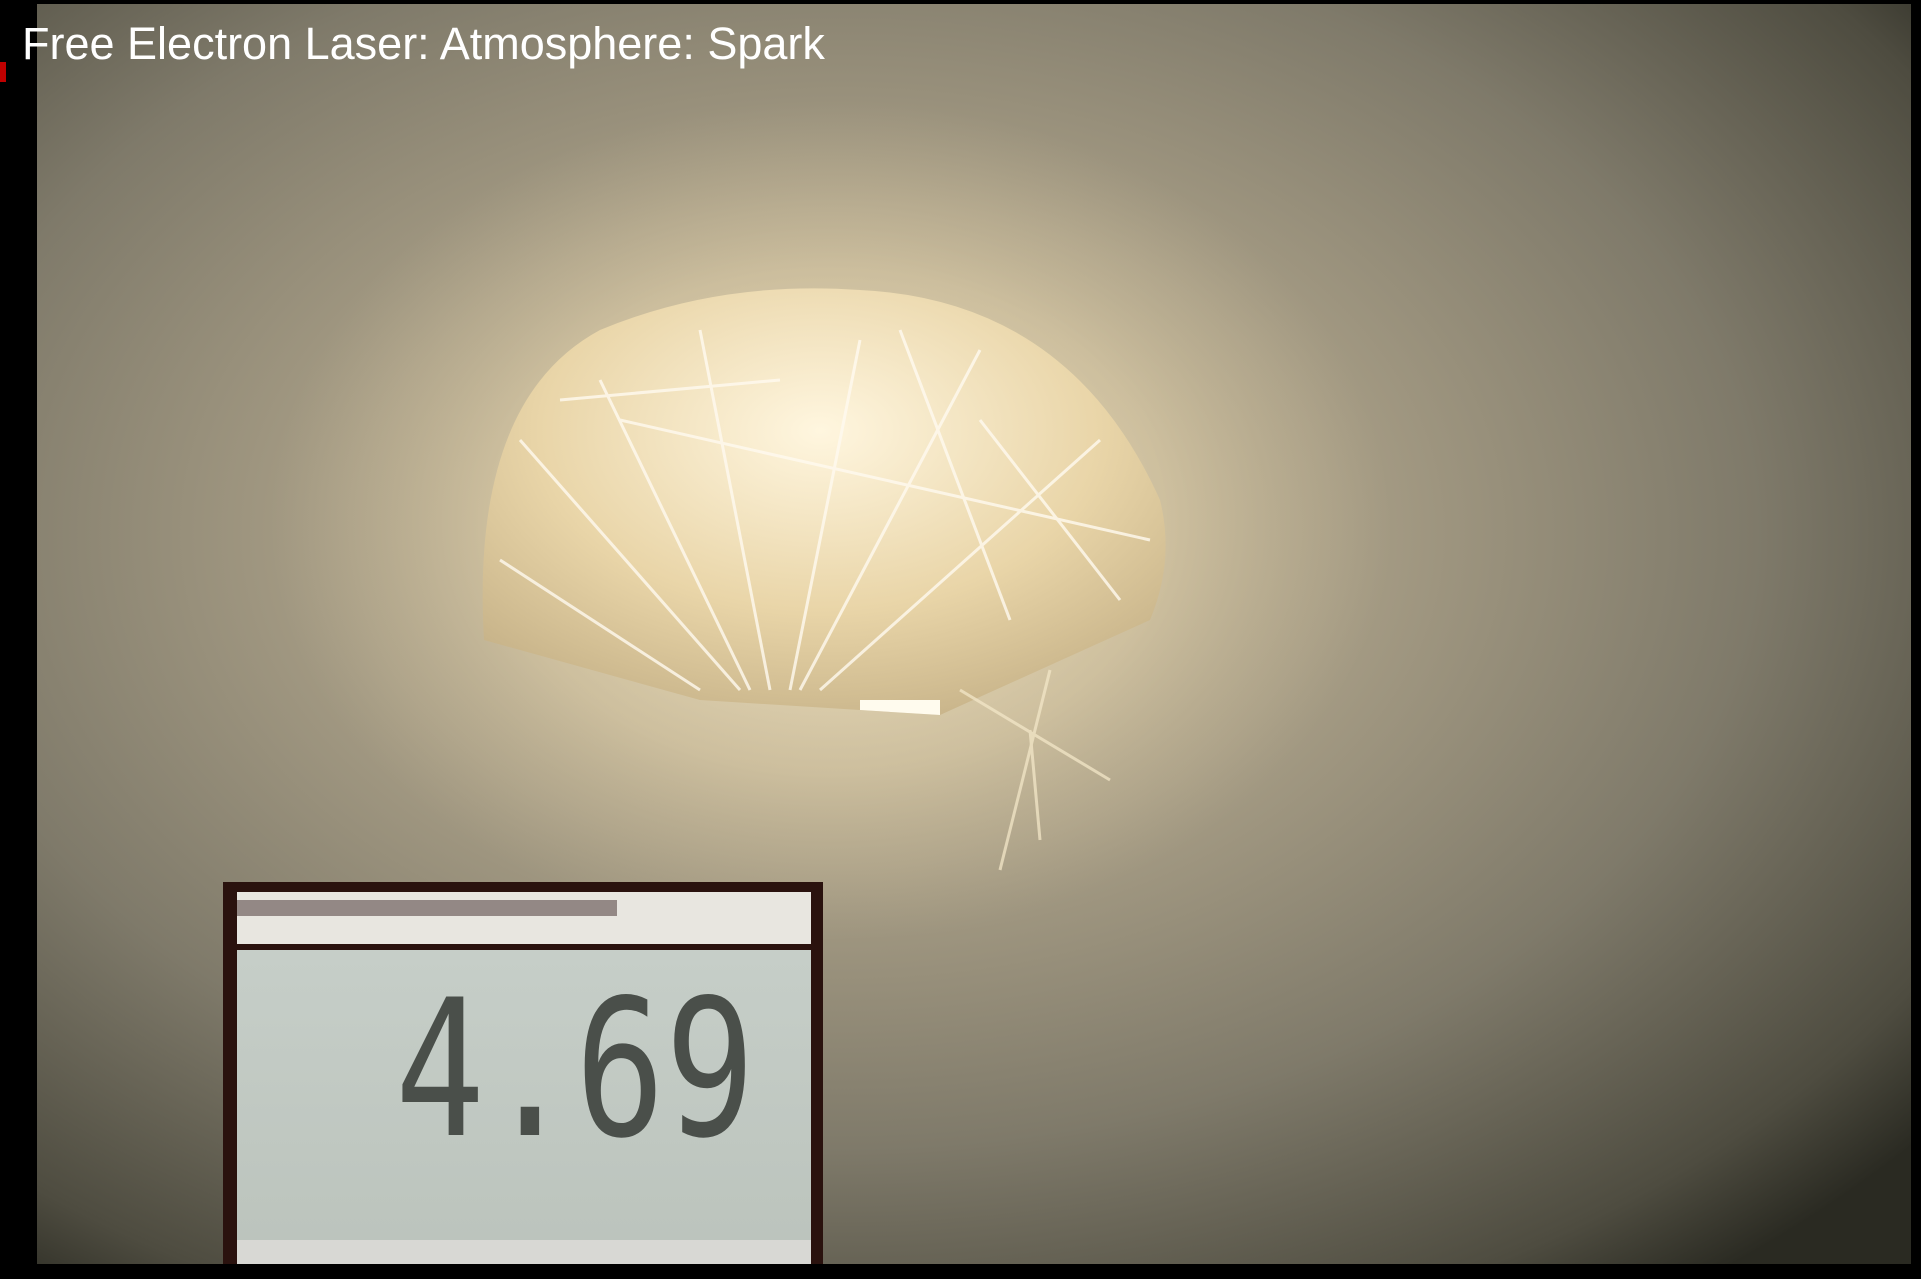 This screenshot has height=1279, width=1921. What do you see at coordinates (423, 43) in the screenshot?
I see `slide-title: Free Electron Laser: Atmosphere: Spark` at bounding box center [423, 43].